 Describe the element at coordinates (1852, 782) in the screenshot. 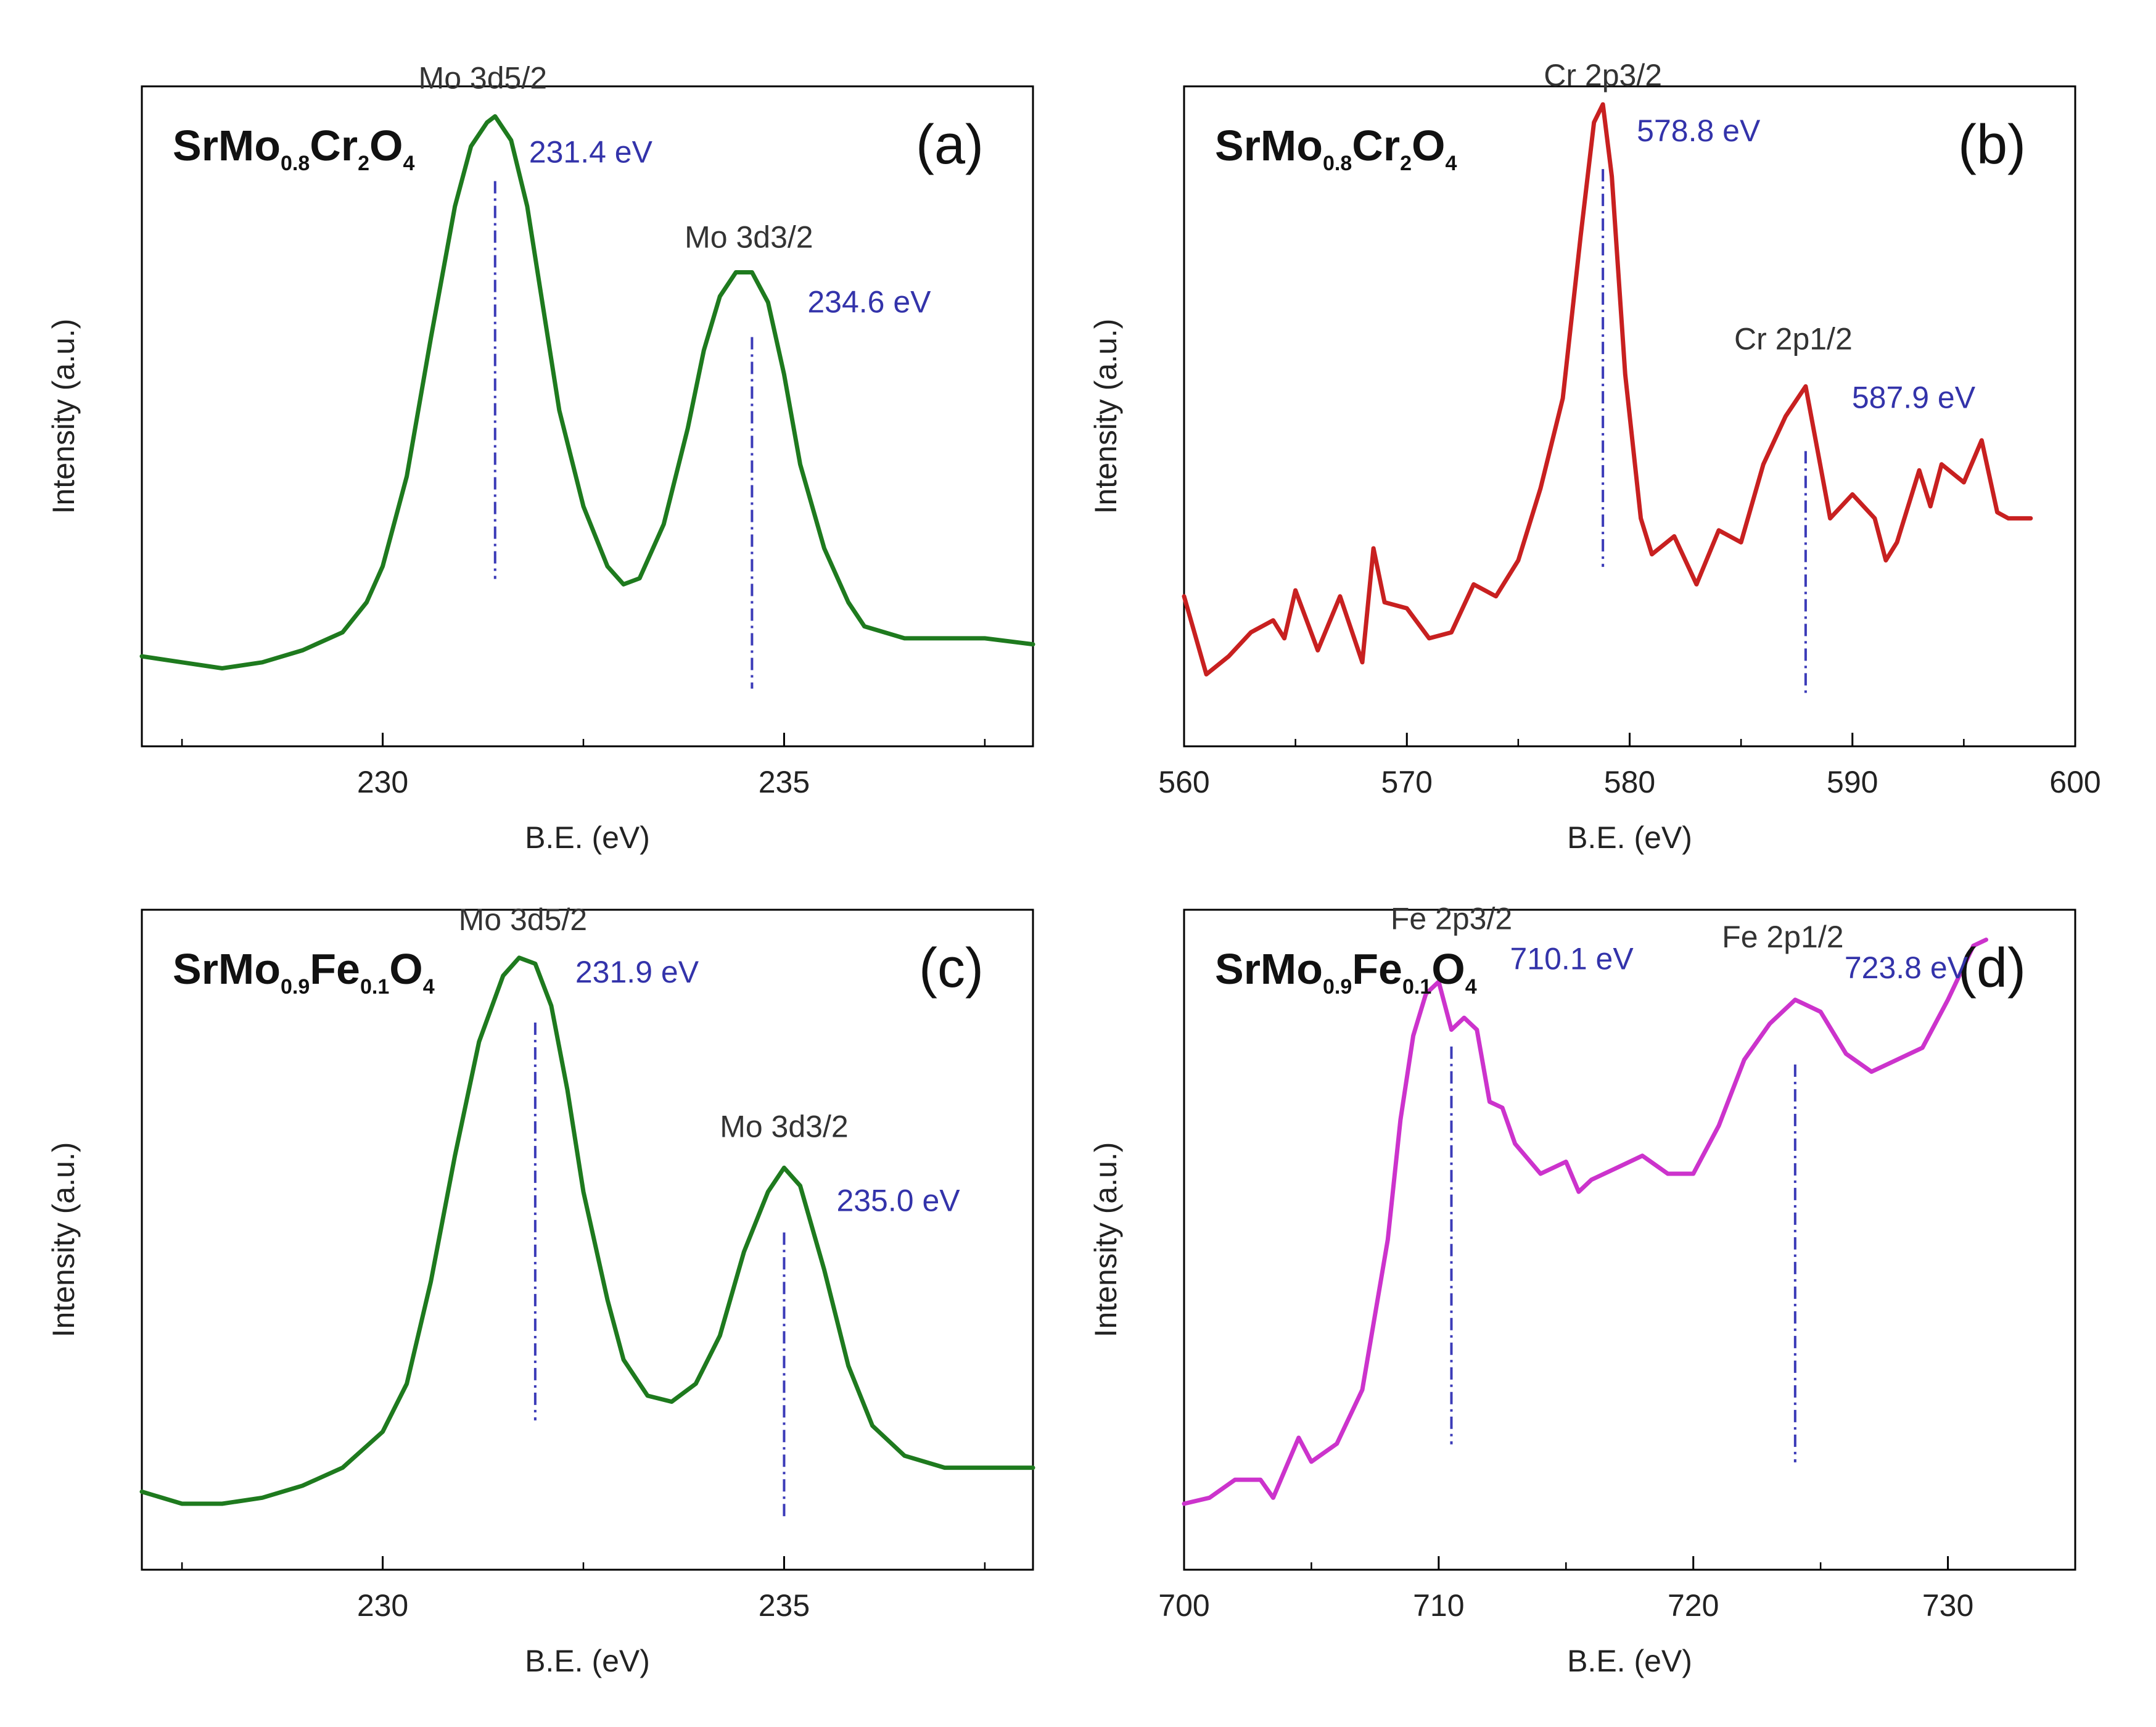

I see `panel-b-xtick-label: 590` at that location.